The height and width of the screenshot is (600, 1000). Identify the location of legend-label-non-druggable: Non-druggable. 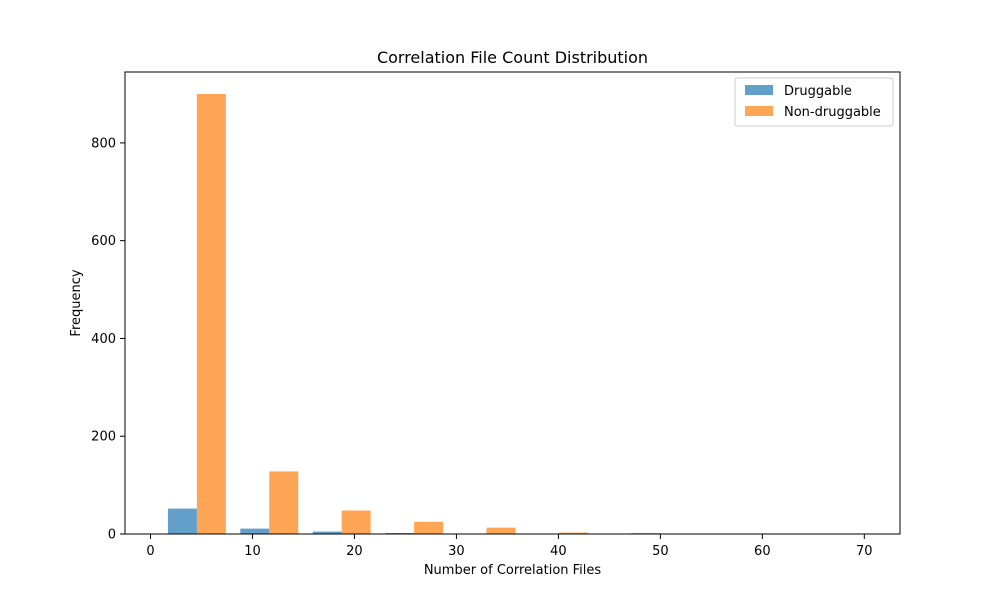
(832, 112).